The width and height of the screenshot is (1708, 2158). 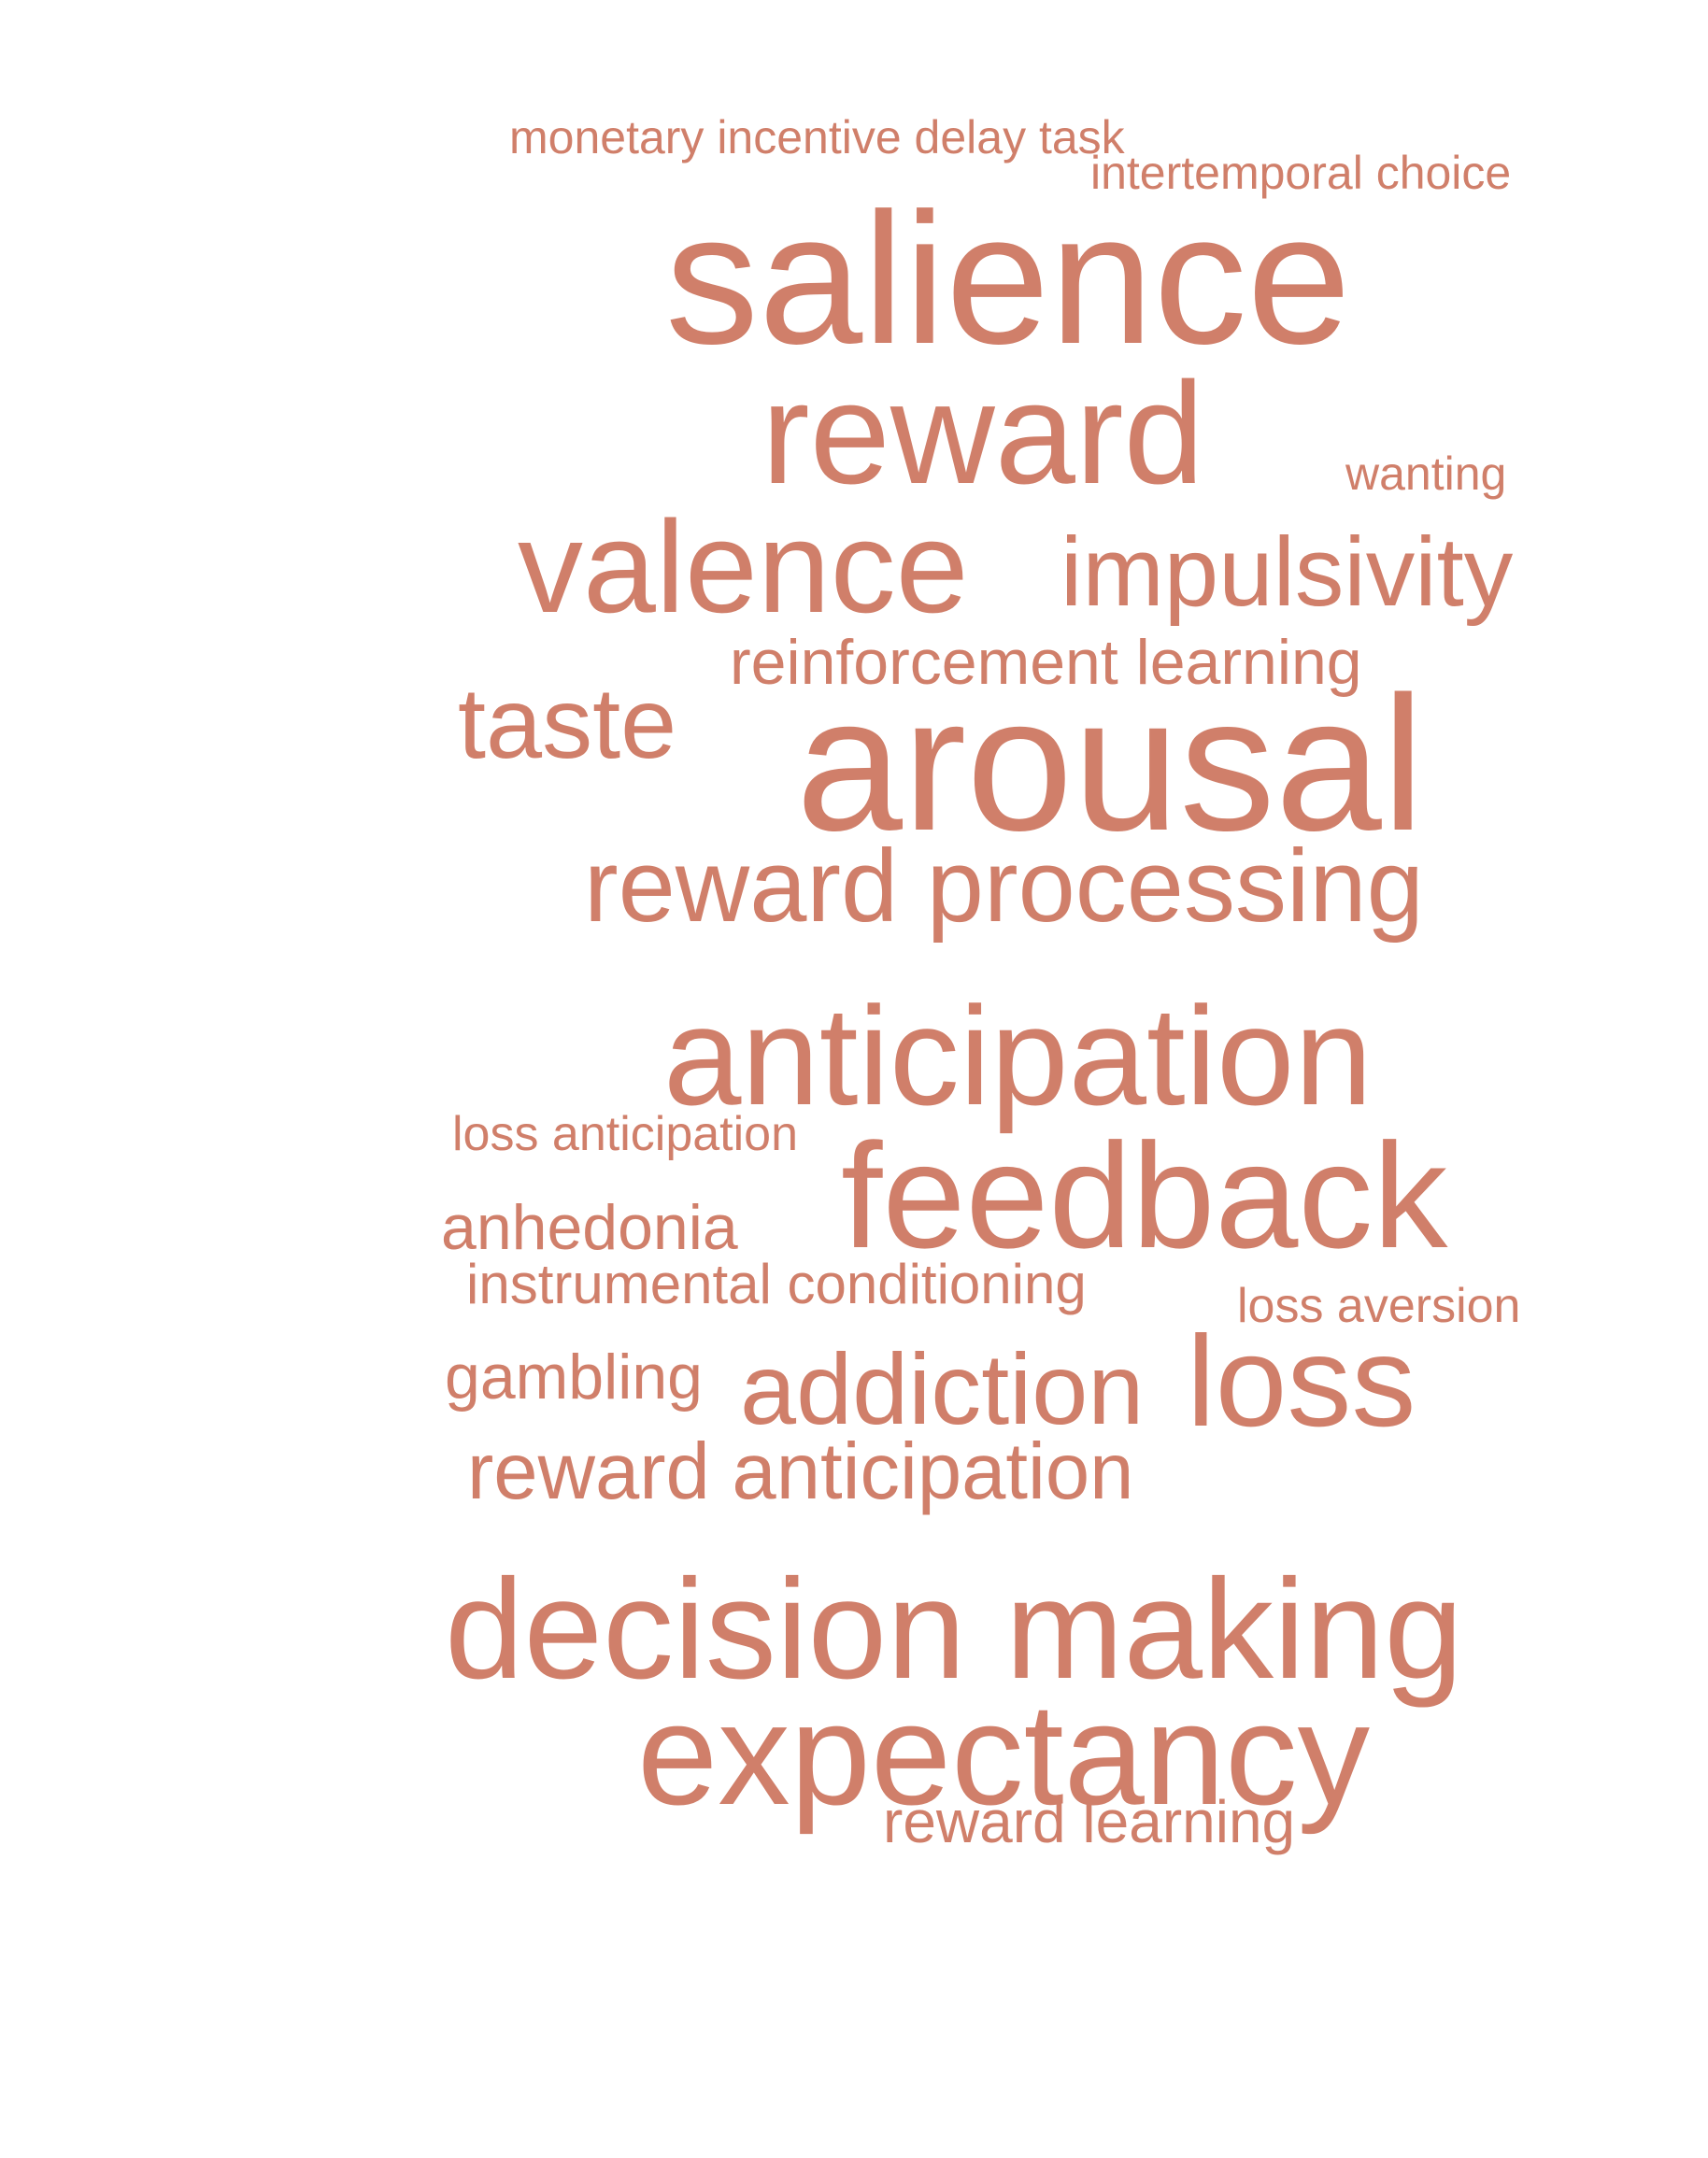 I want to click on word-valence: valence, so click(x=743, y=566).